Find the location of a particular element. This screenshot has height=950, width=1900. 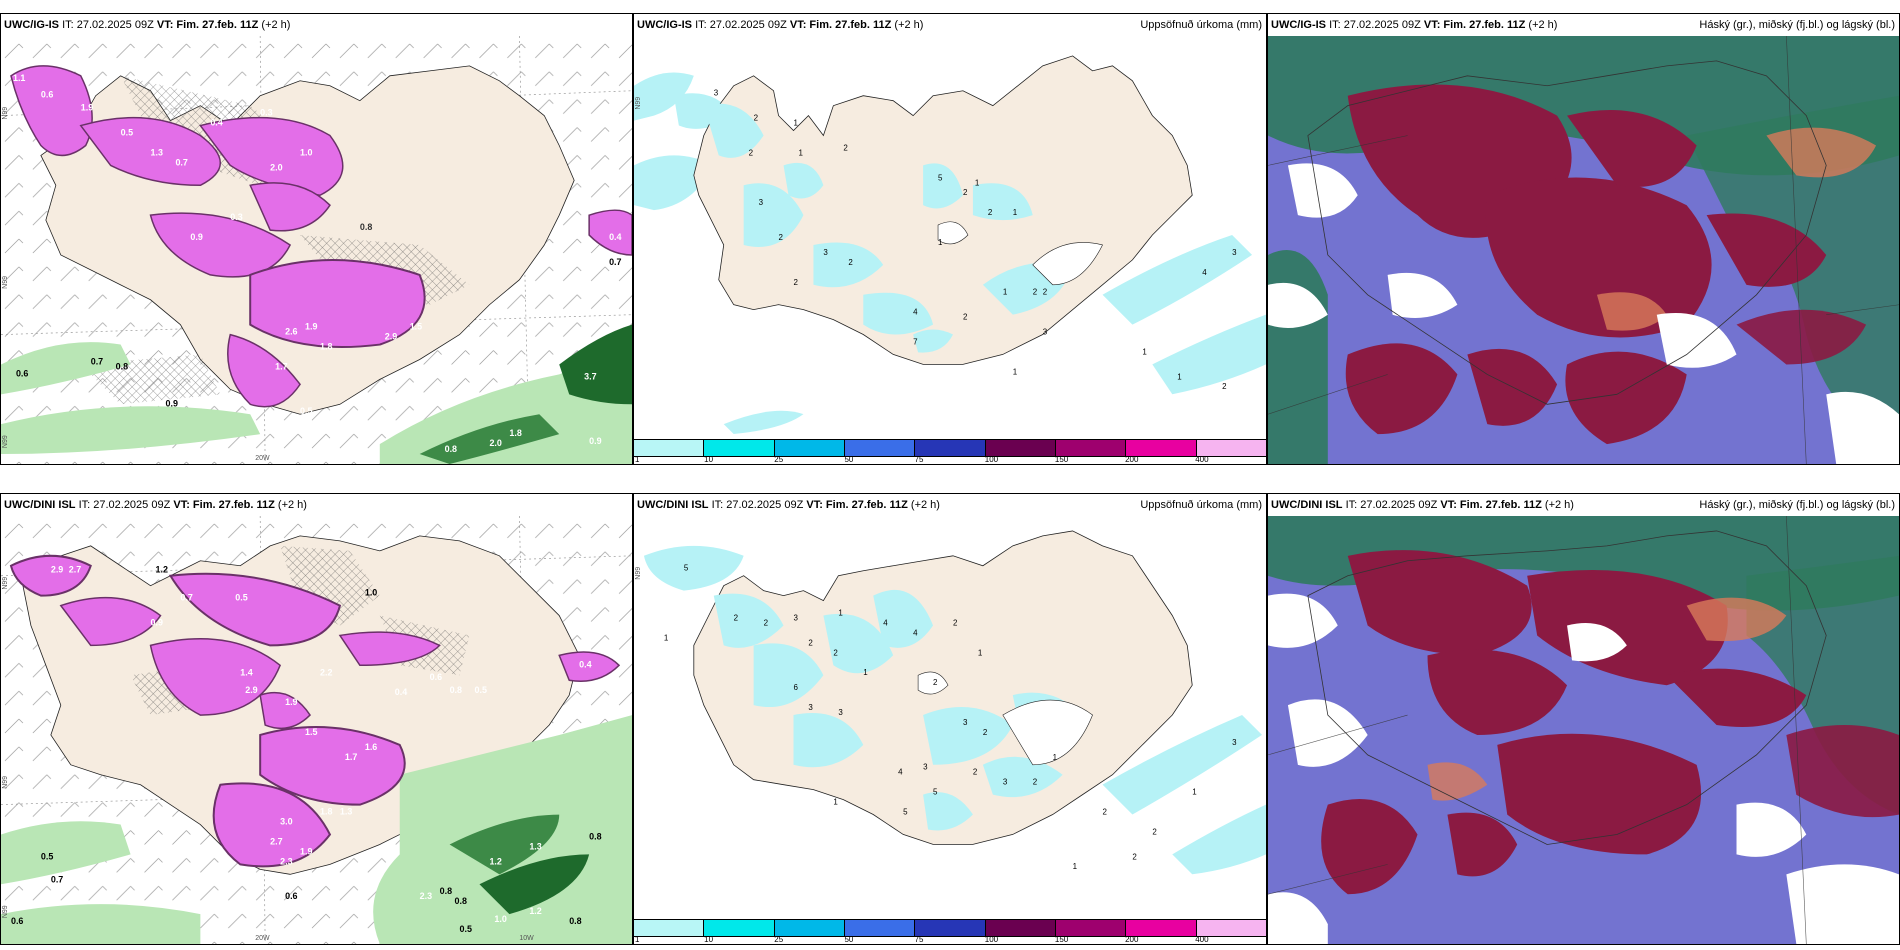

iceland-land is located at coordinates (943, 210).